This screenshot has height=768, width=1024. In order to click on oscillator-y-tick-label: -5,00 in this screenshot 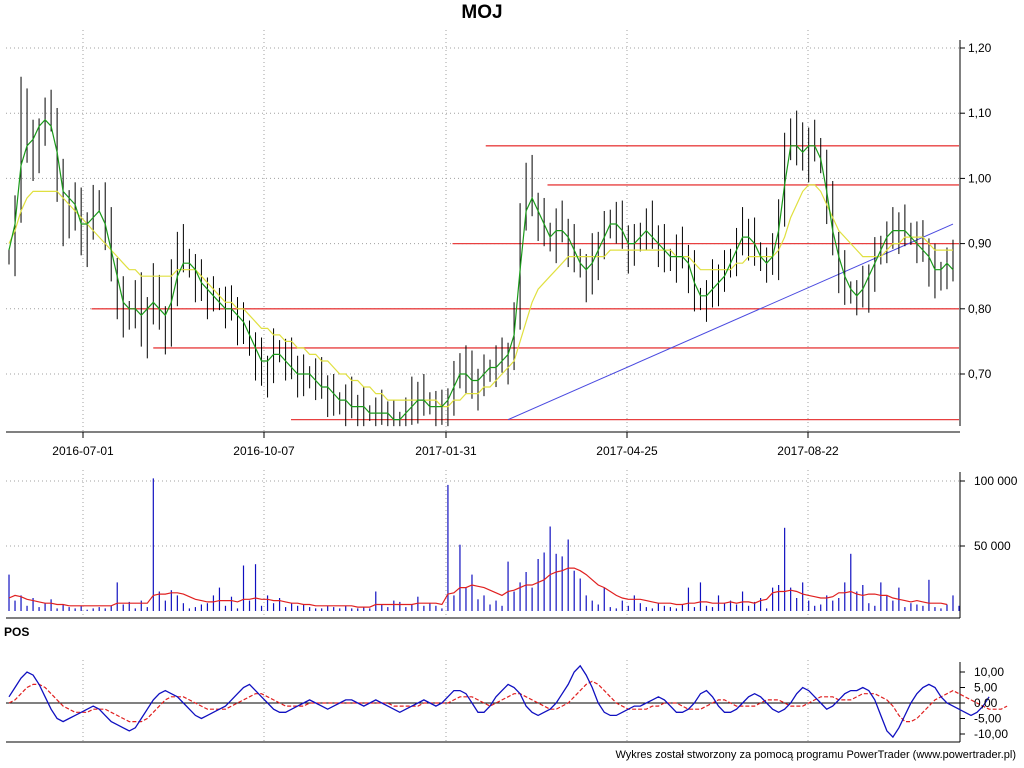, I will do `click(988, 719)`.